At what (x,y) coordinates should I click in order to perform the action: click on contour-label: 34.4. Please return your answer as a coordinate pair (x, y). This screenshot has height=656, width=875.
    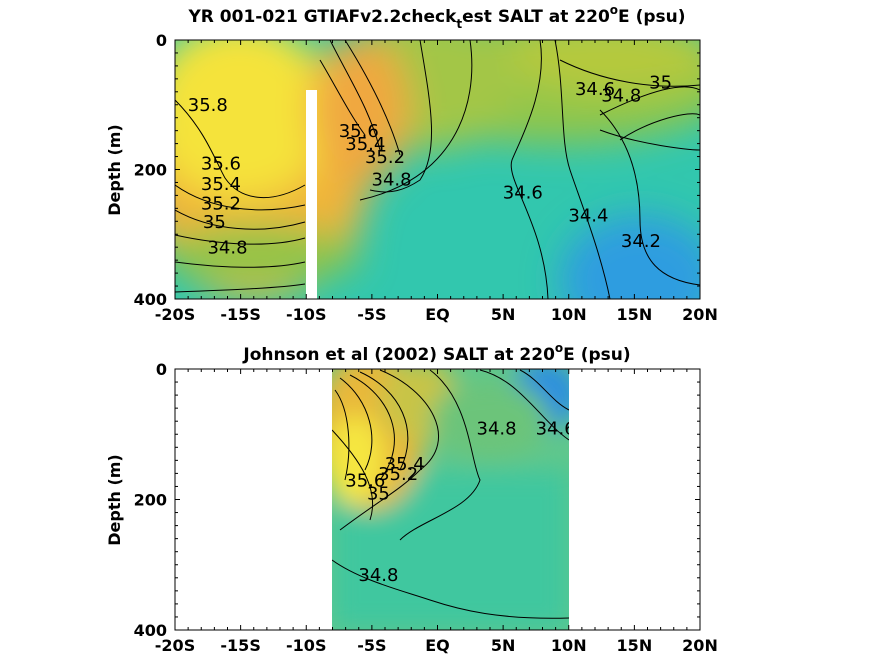
    Looking at the image, I should click on (588, 215).